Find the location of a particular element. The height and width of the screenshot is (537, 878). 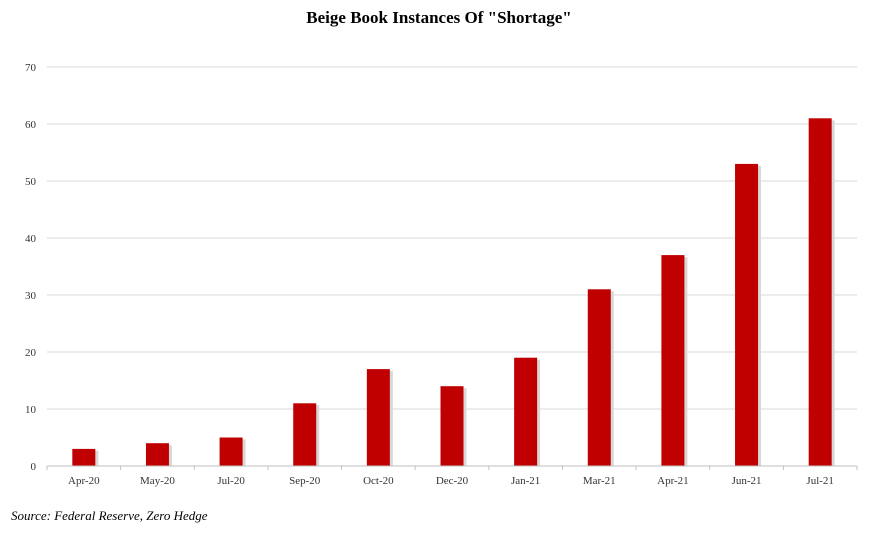

y-tick-label: 20 is located at coordinates (31, 353).